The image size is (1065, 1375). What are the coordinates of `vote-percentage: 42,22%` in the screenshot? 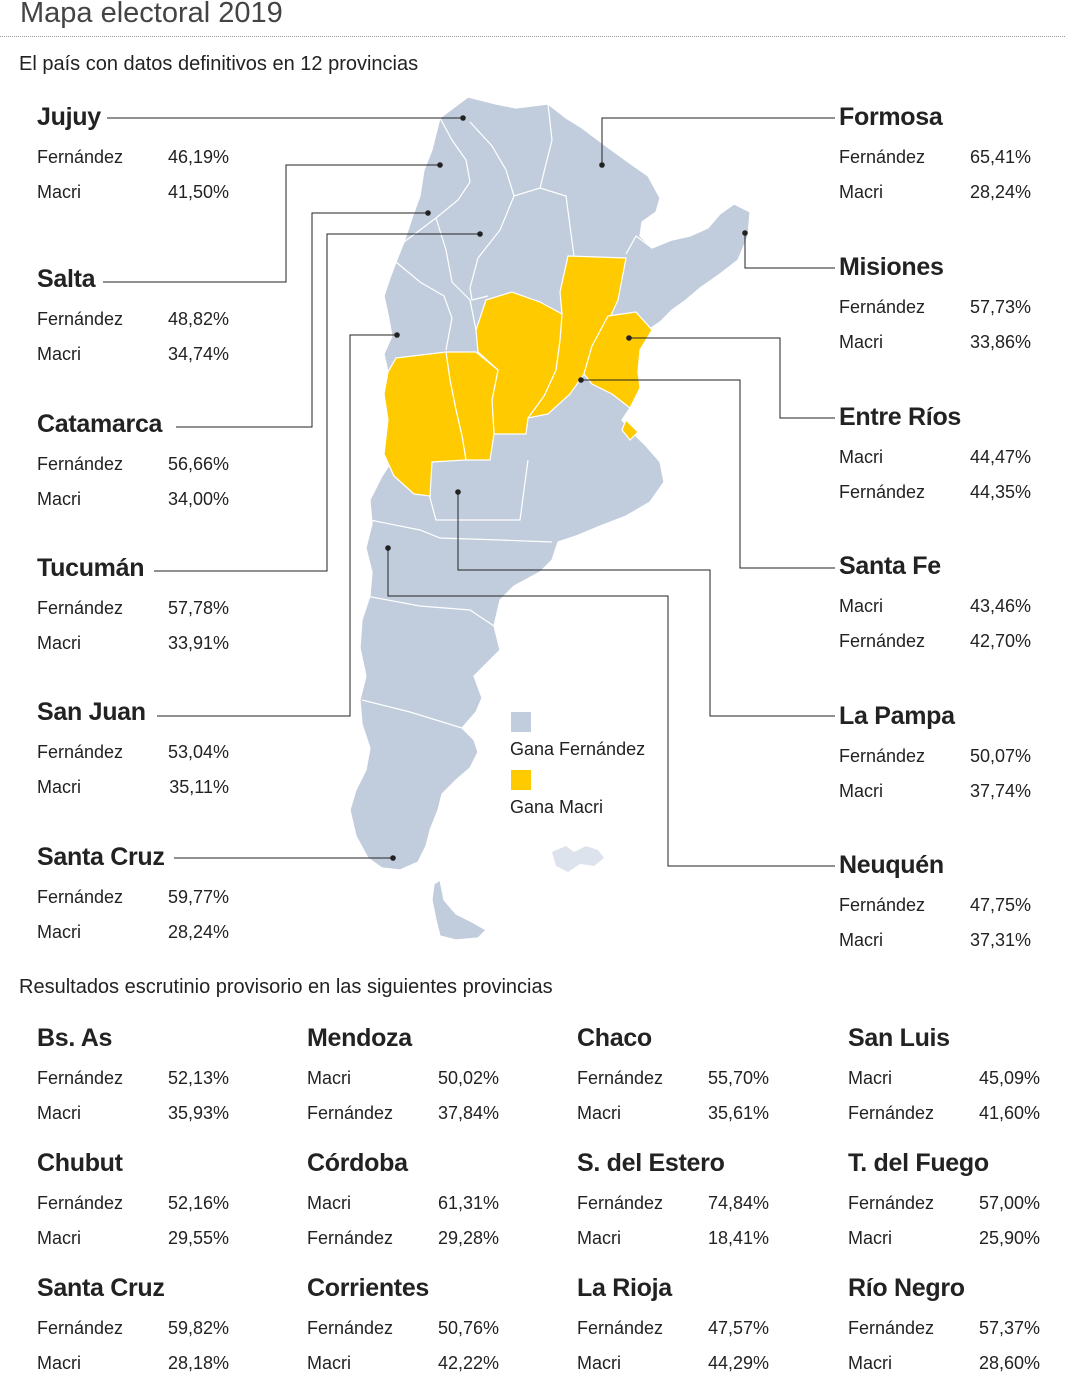 It's located at (468, 1363).